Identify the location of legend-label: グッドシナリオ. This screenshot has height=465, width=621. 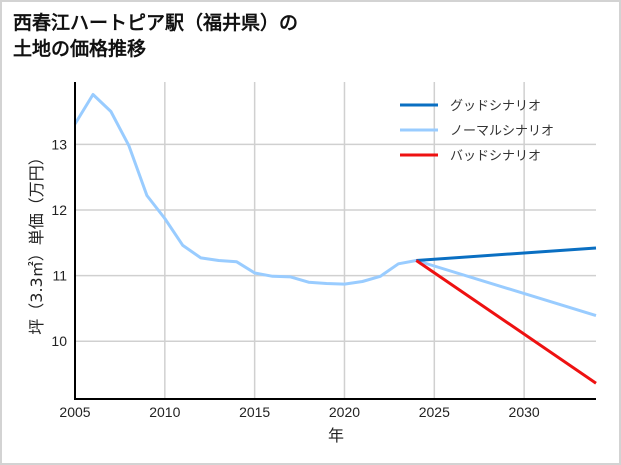
(495, 106).